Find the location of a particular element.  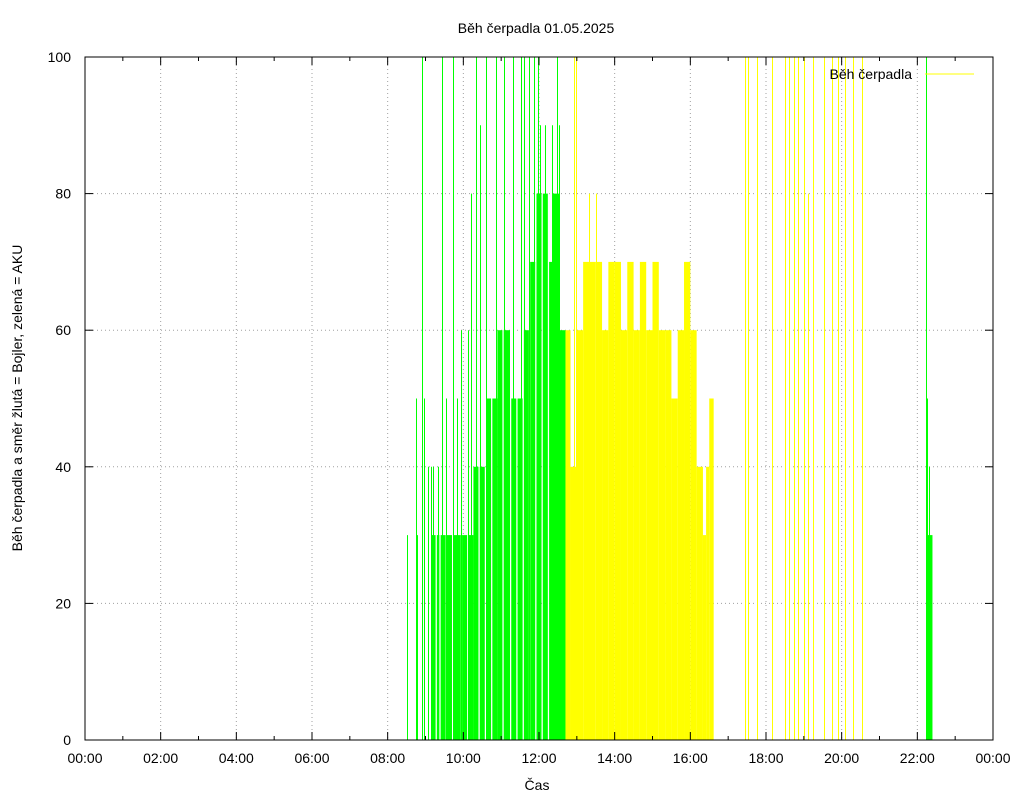

y-tick-label: 80 is located at coordinates (63, 194).